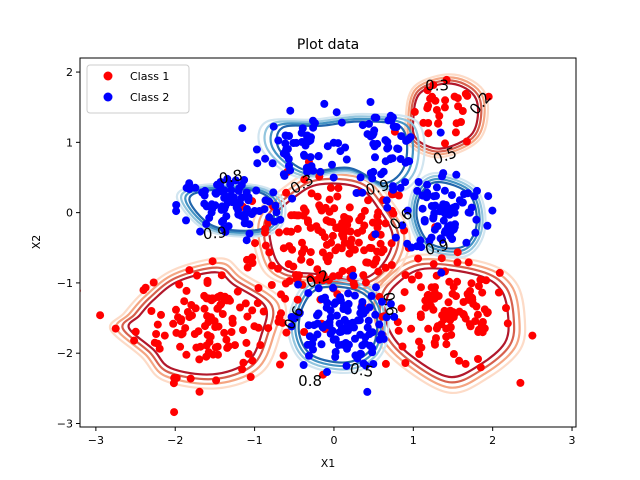 This screenshot has height=480, width=640. What do you see at coordinates (96, 440) in the screenshot?
I see `x-tick-label: −3` at bounding box center [96, 440].